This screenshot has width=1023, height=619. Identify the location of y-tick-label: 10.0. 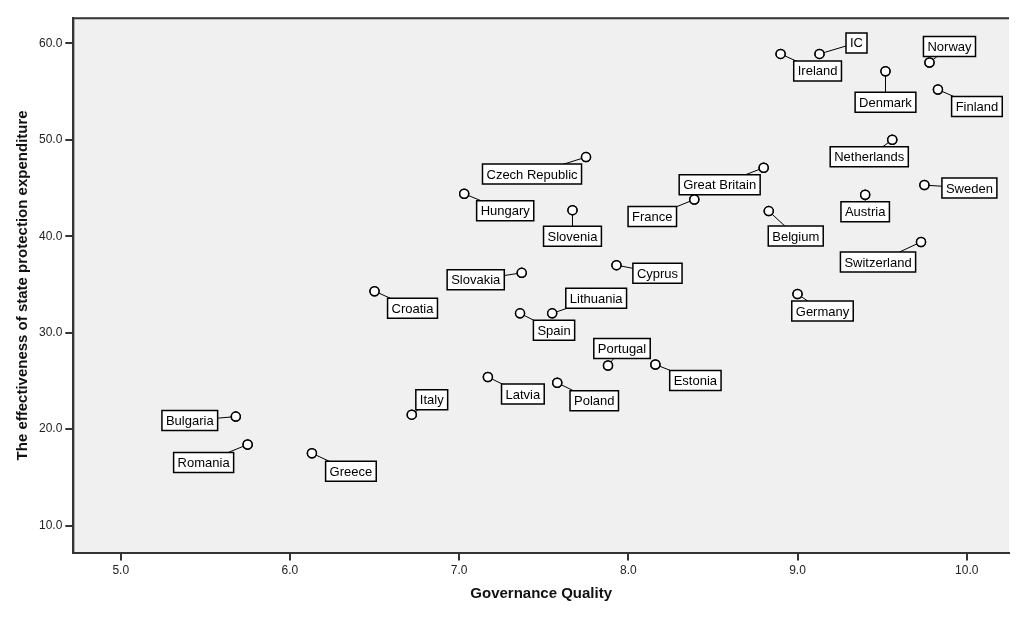
(51, 524).